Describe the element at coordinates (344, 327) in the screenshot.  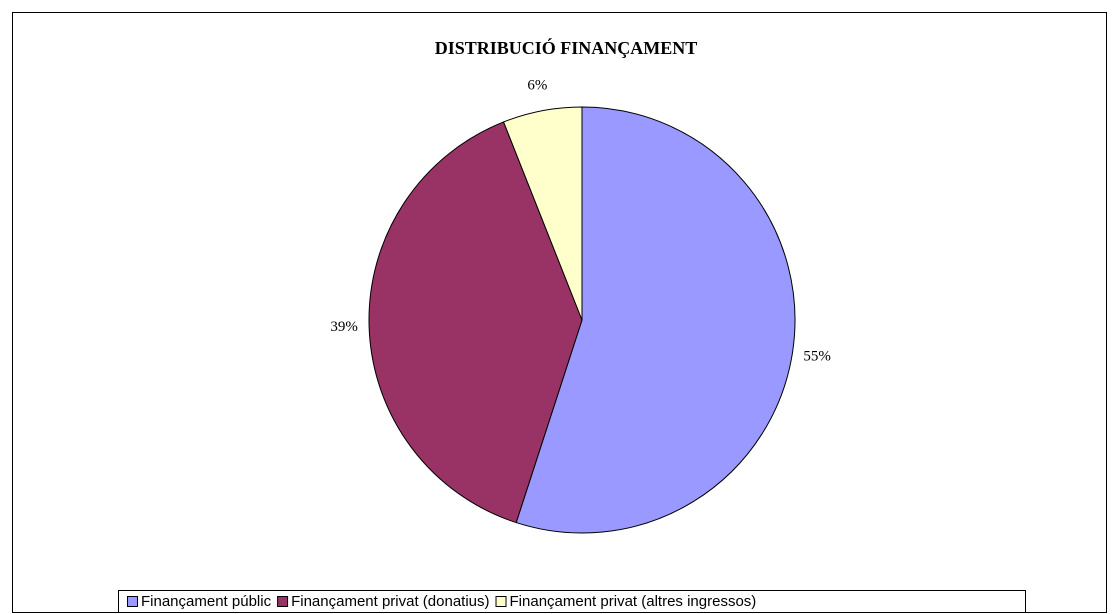
I see `data-label: 39%` at that location.